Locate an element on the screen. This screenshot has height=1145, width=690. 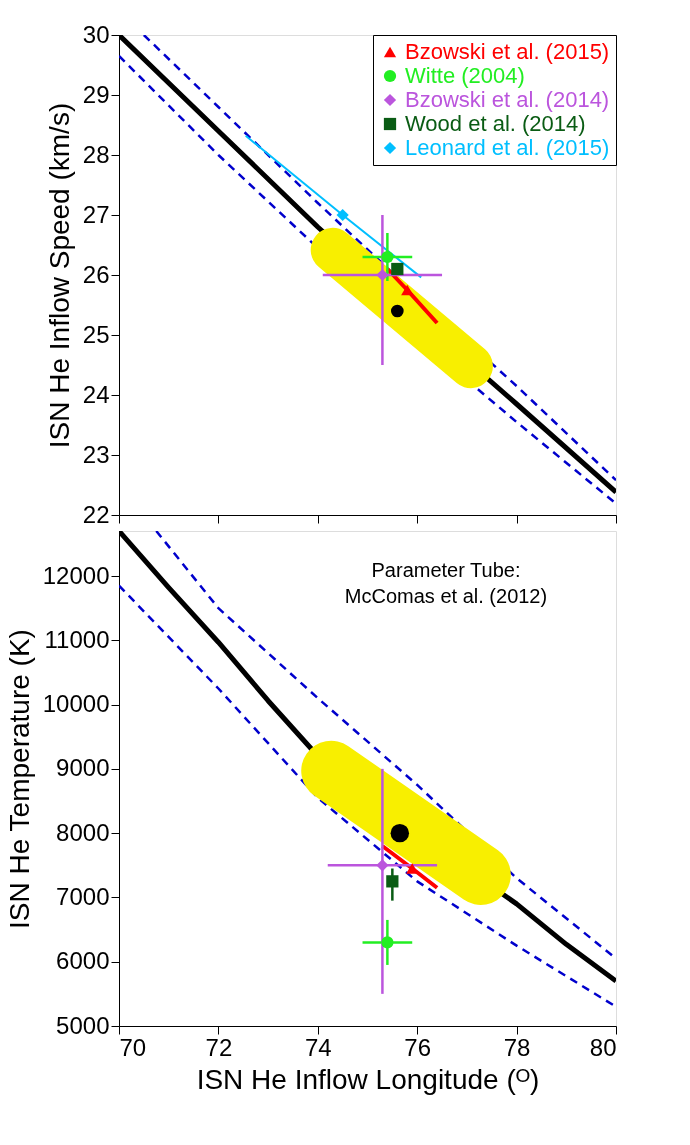
x-tick-label: 72 is located at coordinates (219, 1047).